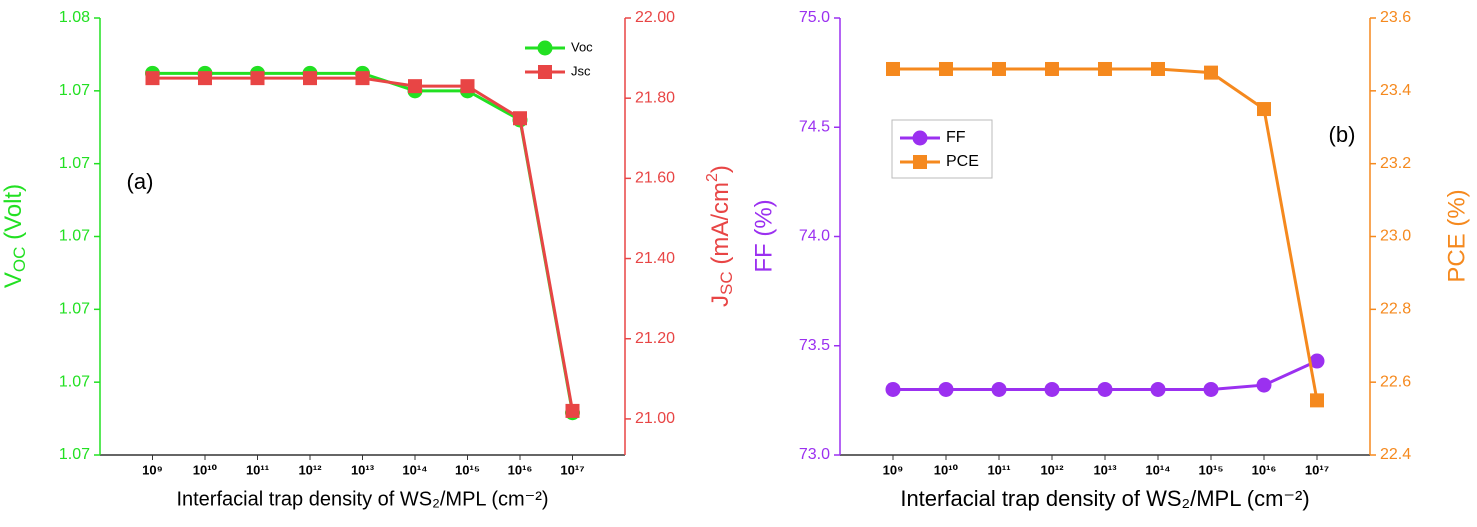  What do you see at coordinates (655, 178) in the screenshot?
I see `y2-tick-label: 21.60` at bounding box center [655, 178].